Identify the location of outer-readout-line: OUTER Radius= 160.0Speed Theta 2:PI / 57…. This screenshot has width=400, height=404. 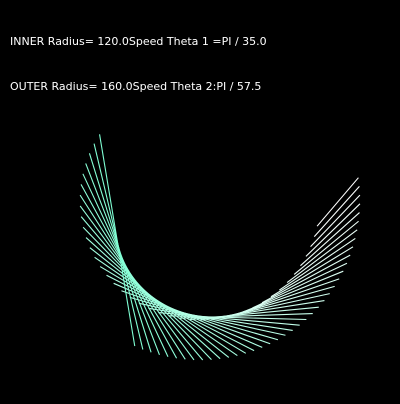
(138, 86).